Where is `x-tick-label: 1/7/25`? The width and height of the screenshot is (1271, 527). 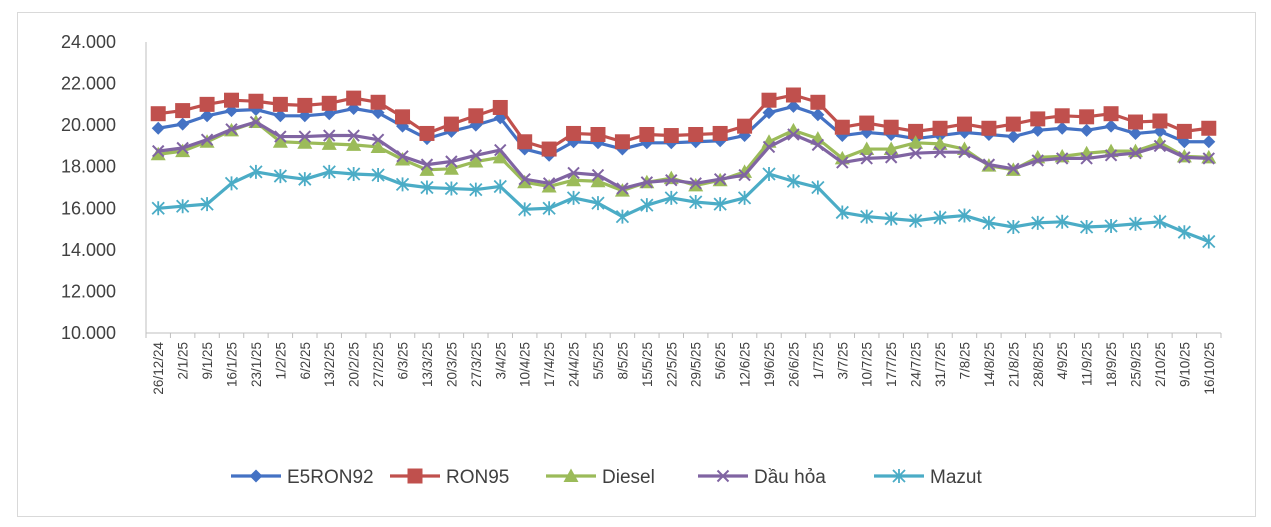
x-tick-label: 1/7/25 is located at coordinates (818, 361).